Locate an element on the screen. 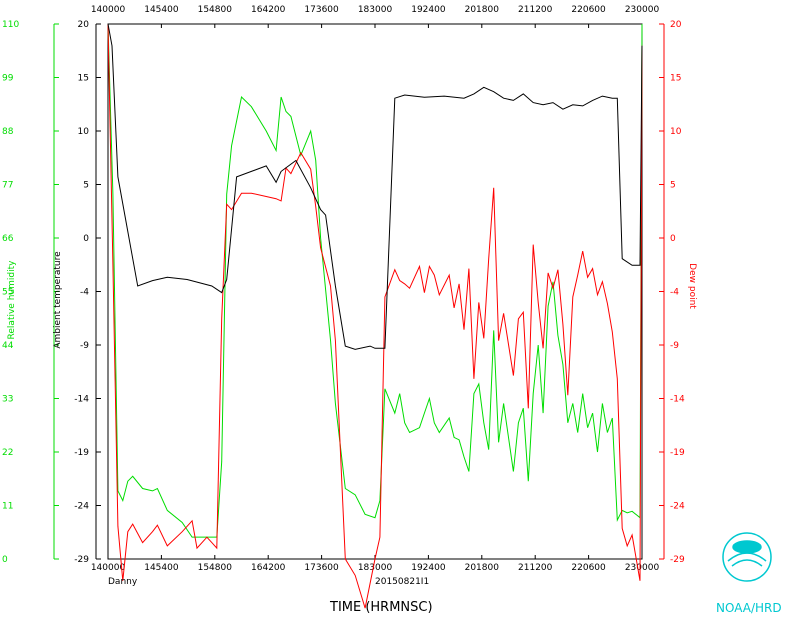 The width and height of the screenshot is (800, 640). x-tick-label-top: 145400 is located at coordinates (161, 10).